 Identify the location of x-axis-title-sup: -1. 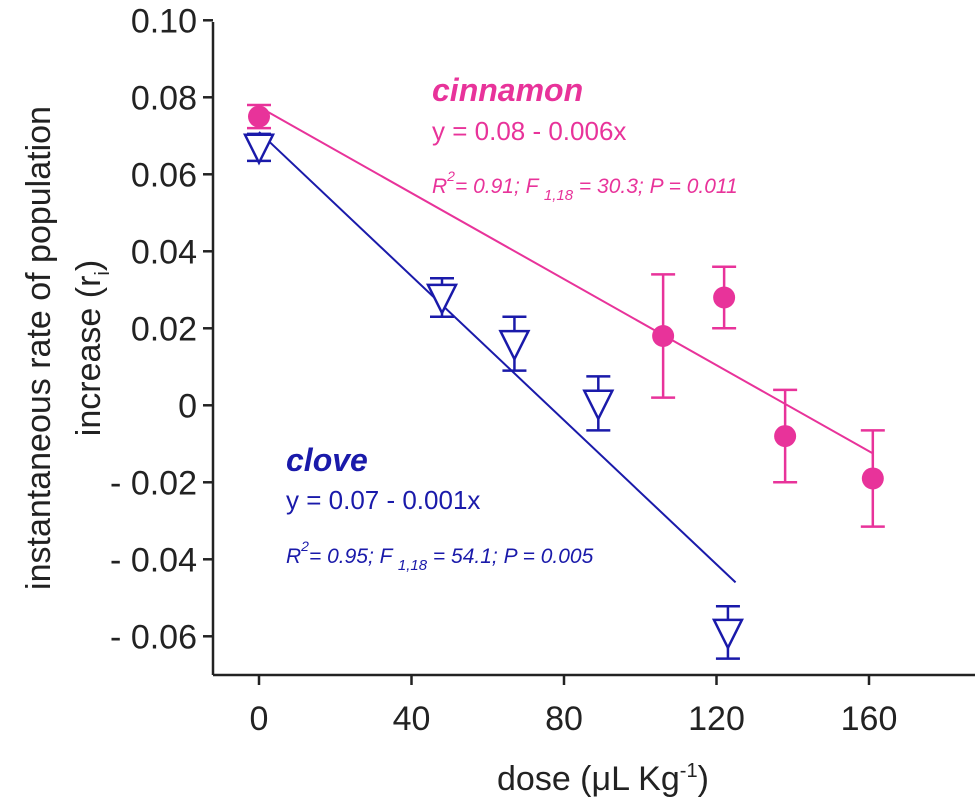
(689, 771).